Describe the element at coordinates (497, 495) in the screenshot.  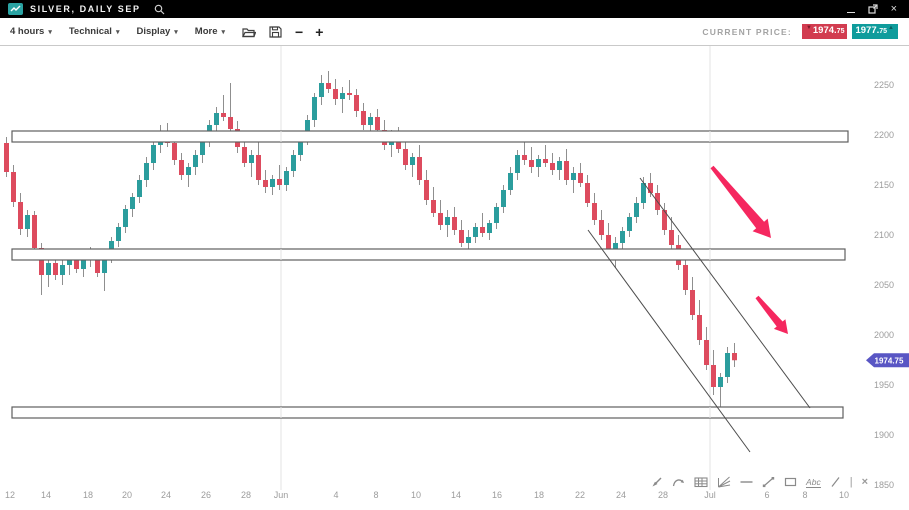
I see `x-tick-label: 16` at that location.